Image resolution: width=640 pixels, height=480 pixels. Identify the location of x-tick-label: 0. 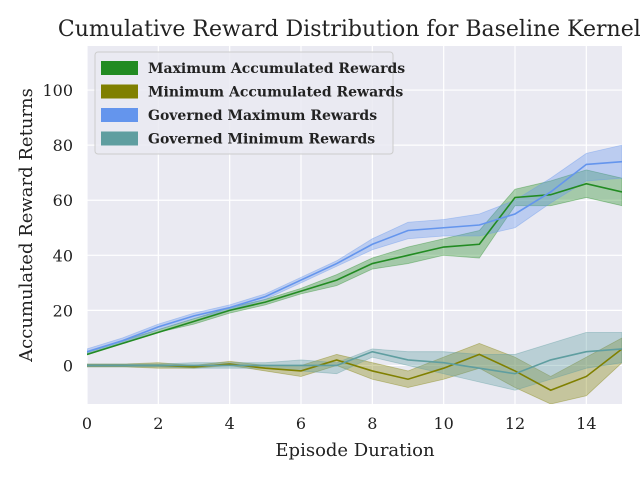
(87, 423).